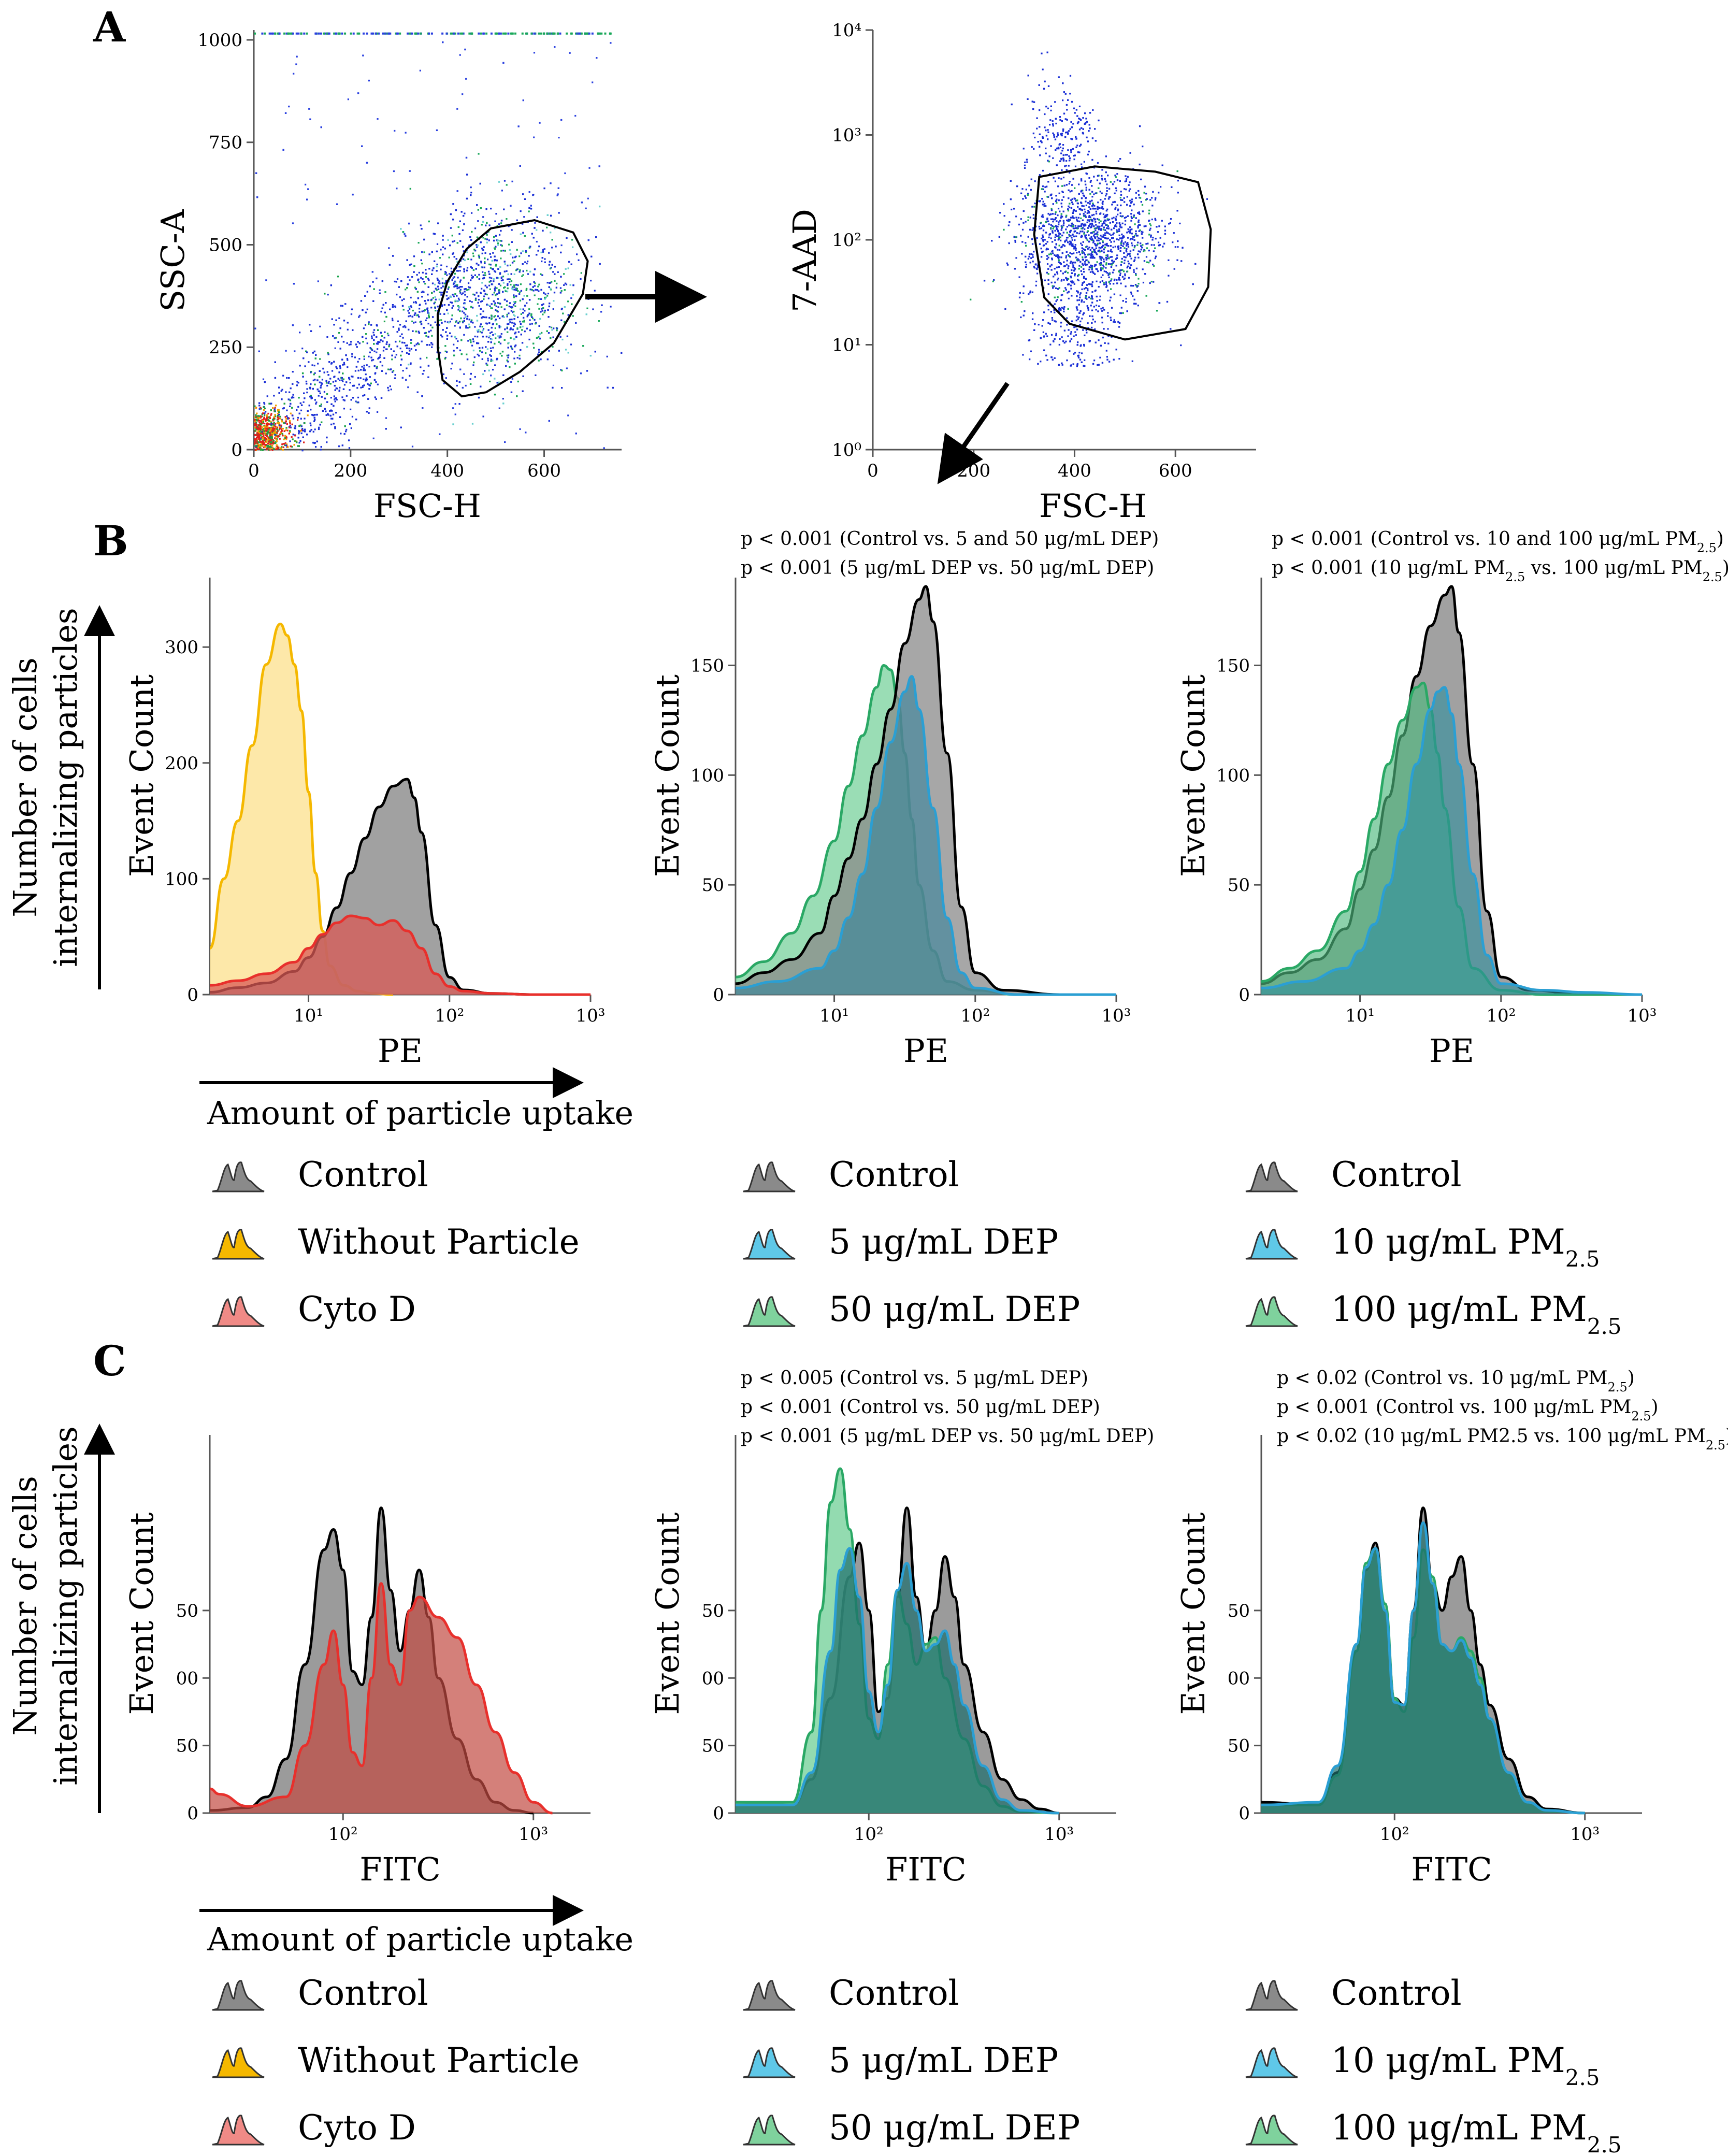 The width and height of the screenshot is (1728, 2156). Describe the element at coordinates (225, 143) in the screenshot. I see `y-tick-label: 750` at that location.